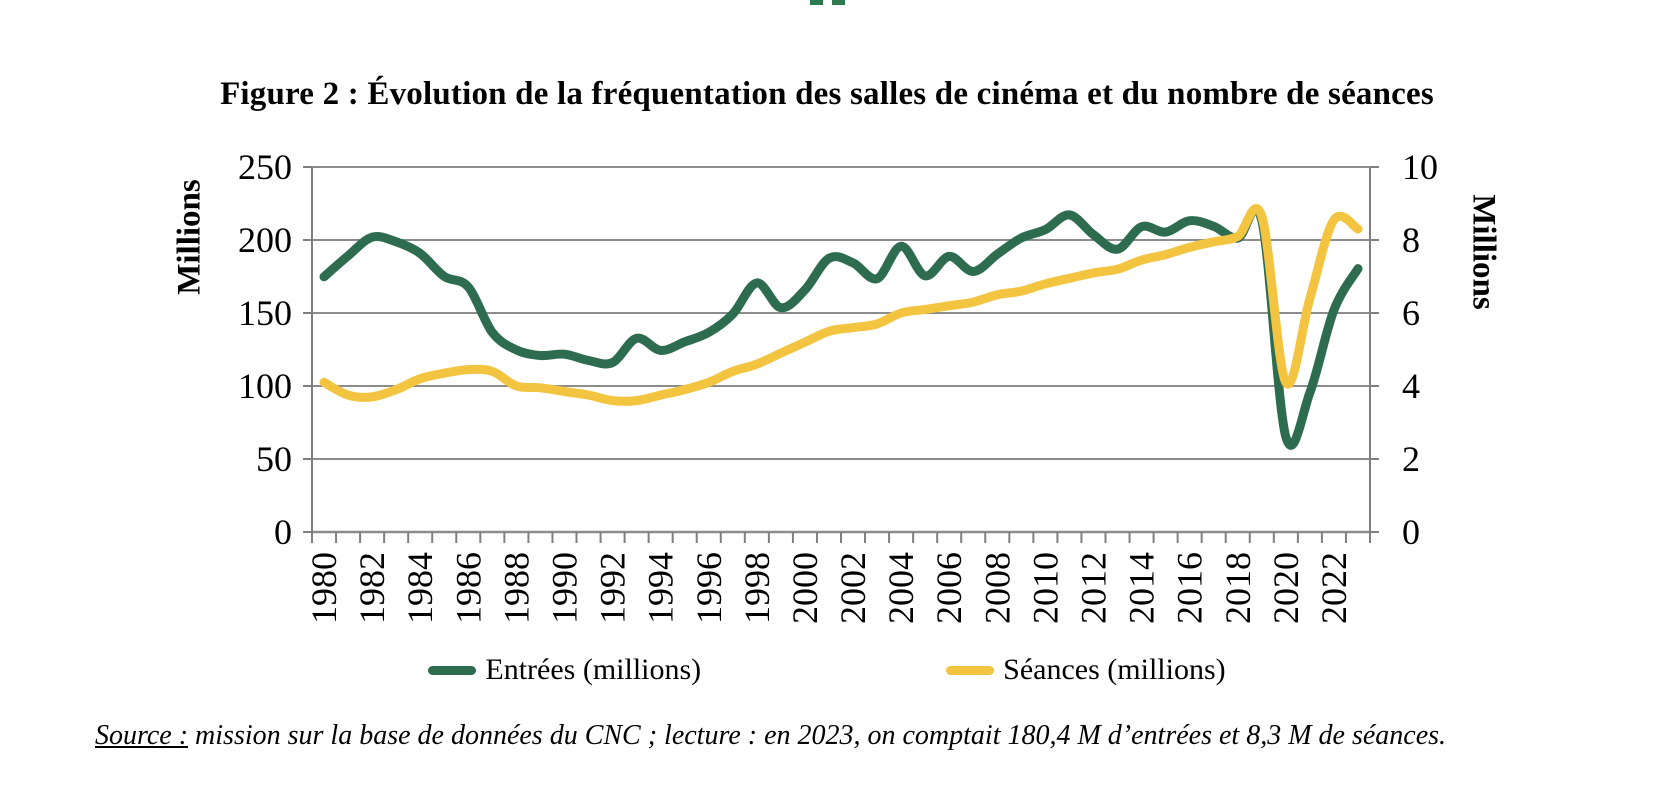  I want to click on svg-text: 2008, so click(997, 588).